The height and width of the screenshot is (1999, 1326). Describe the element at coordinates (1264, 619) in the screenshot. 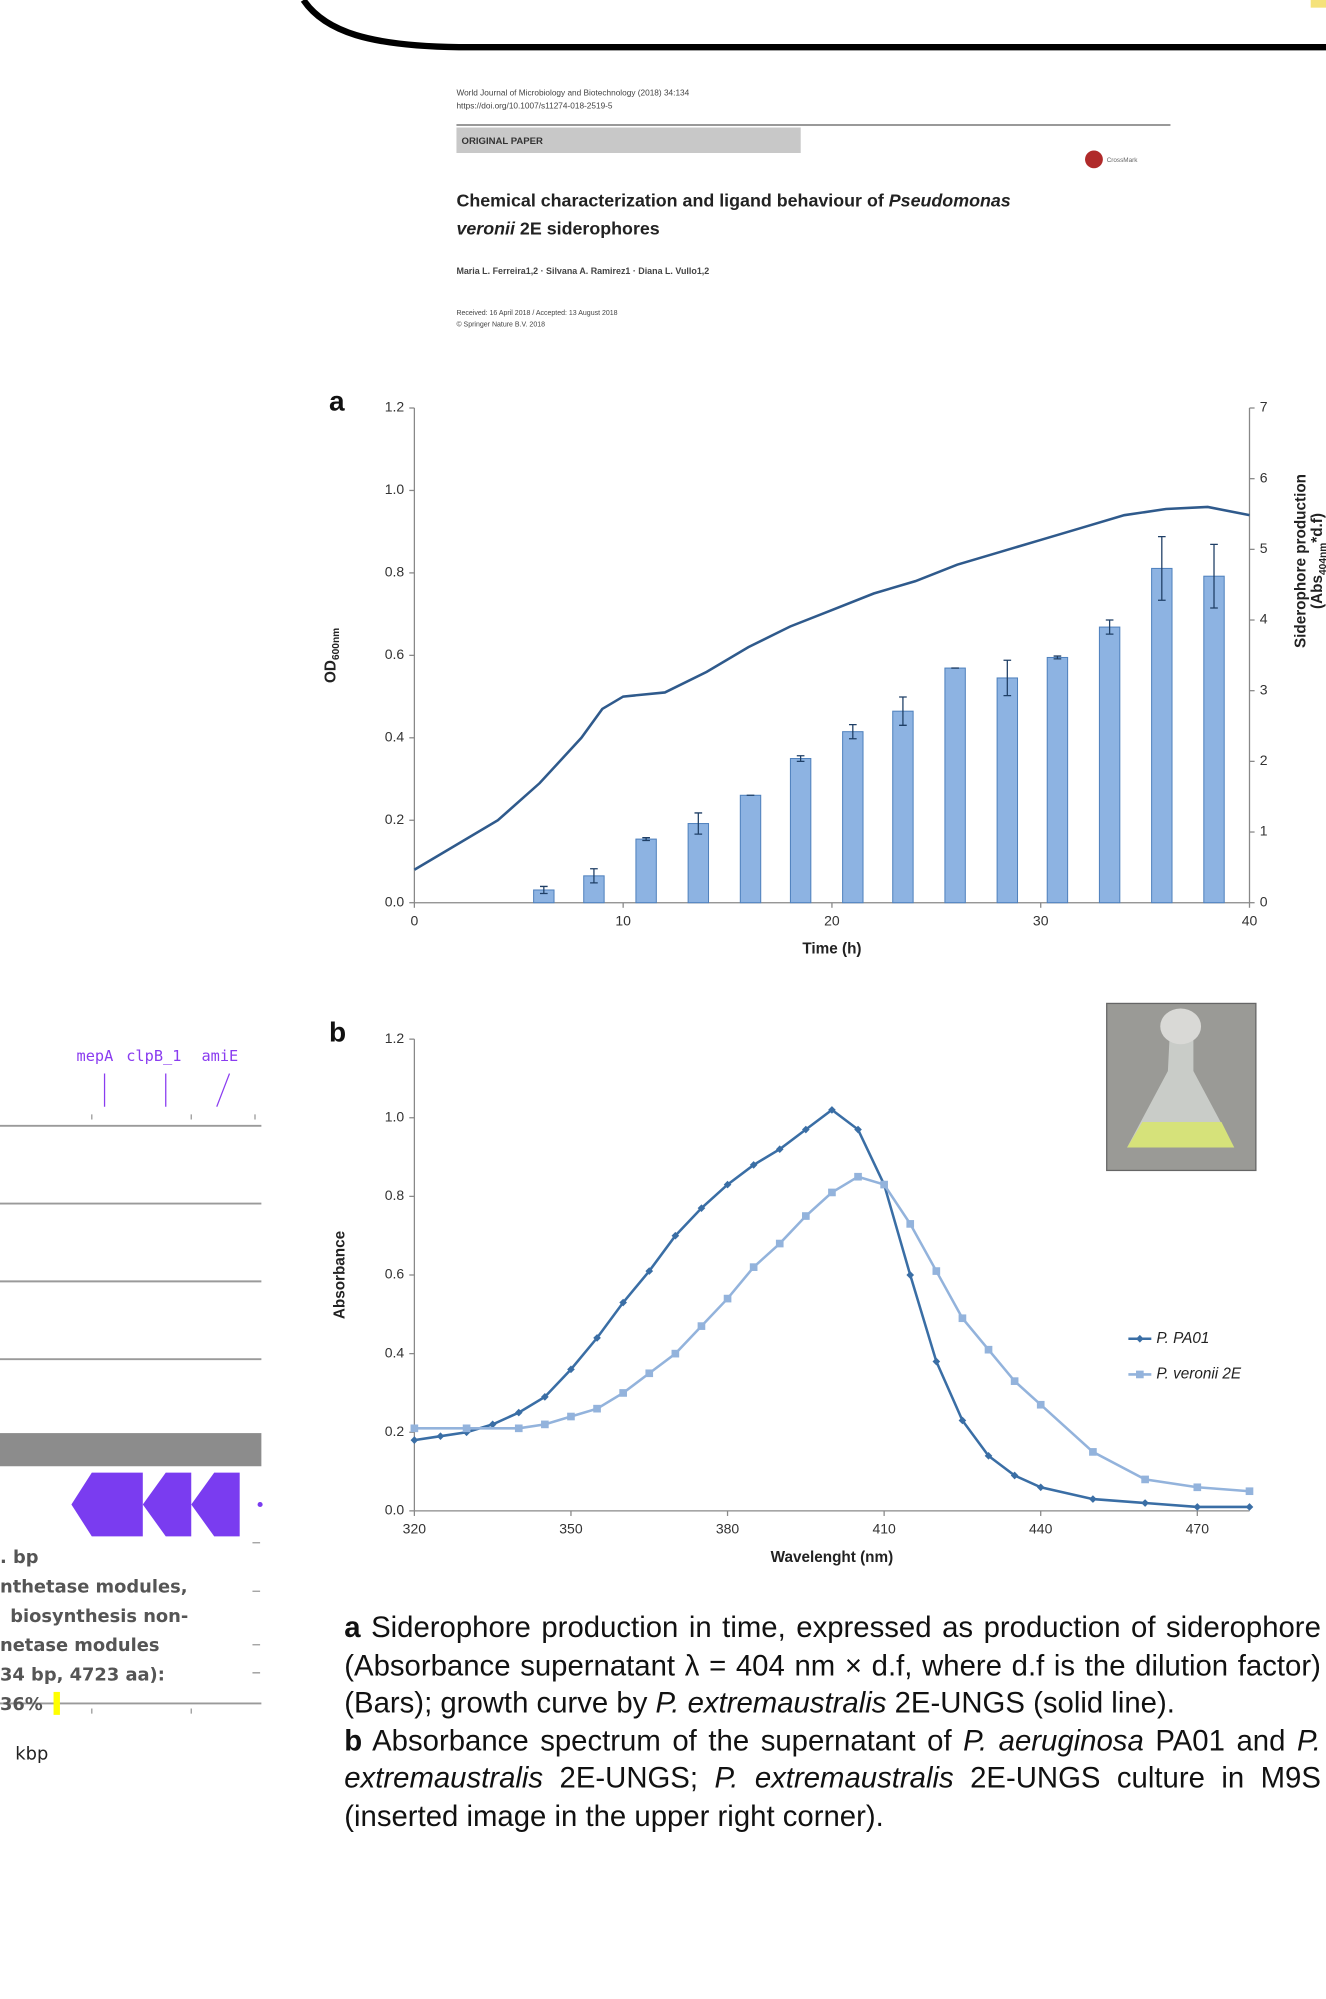

I see `y2-tick-label: 4` at that location.